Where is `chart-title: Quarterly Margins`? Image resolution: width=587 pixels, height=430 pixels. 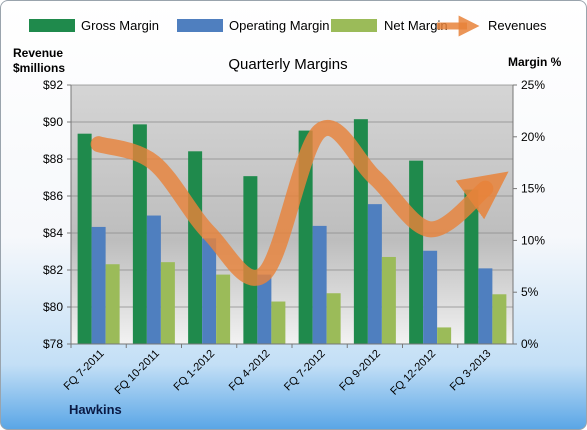
chart-title: Quarterly Margins is located at coordinates (287, 64).